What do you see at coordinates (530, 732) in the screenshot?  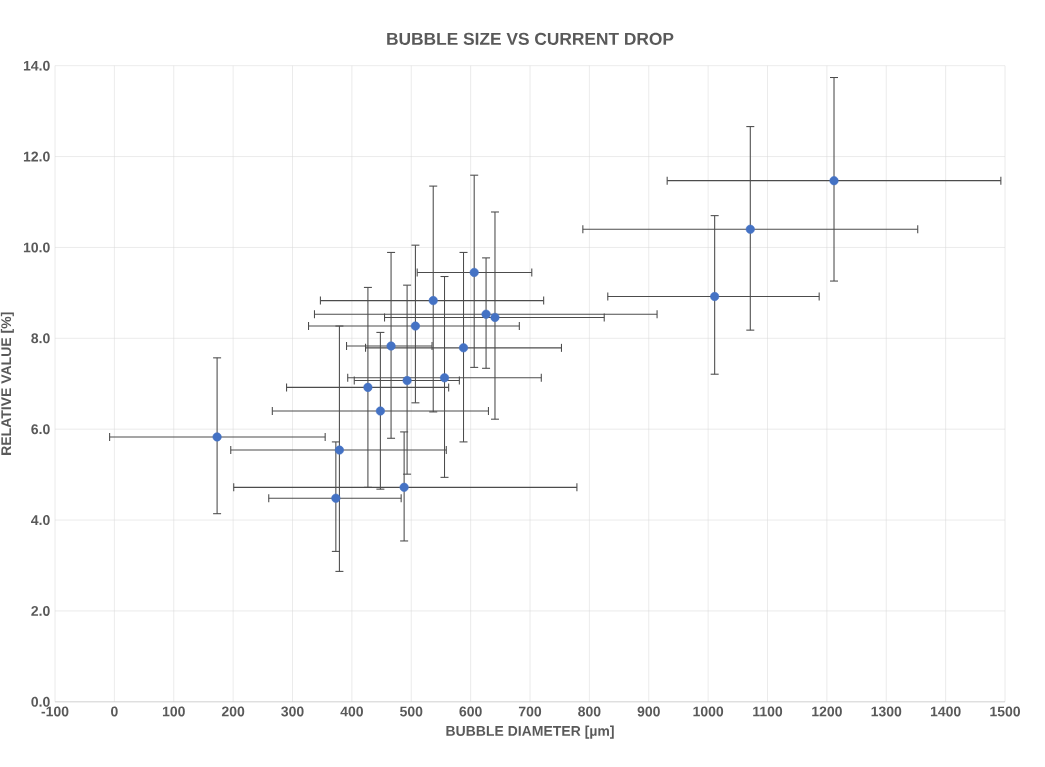 I see `x-axis-title: BUBBLE DIAMETER [µm]` at bounding box center [530, 732].